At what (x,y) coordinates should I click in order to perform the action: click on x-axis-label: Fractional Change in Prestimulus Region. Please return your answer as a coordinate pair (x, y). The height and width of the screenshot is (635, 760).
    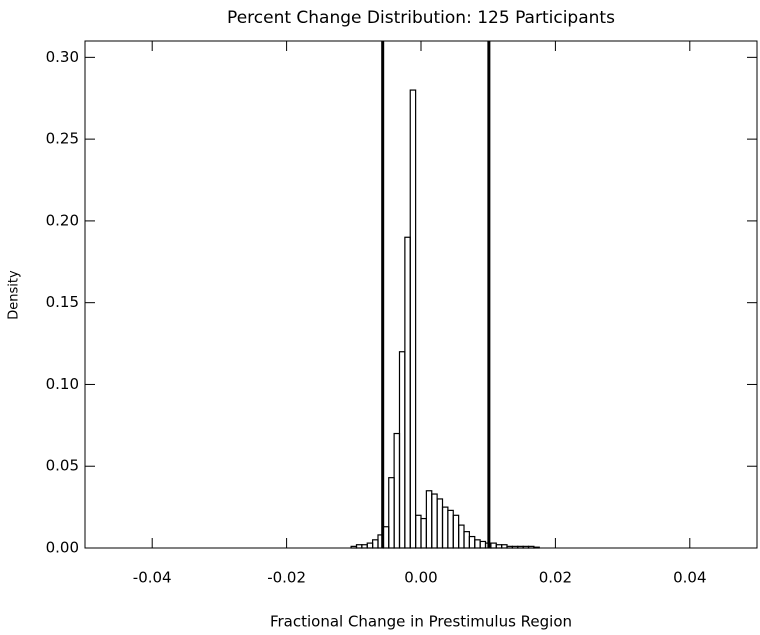
    Looking at the image, I should click on (421, 622).